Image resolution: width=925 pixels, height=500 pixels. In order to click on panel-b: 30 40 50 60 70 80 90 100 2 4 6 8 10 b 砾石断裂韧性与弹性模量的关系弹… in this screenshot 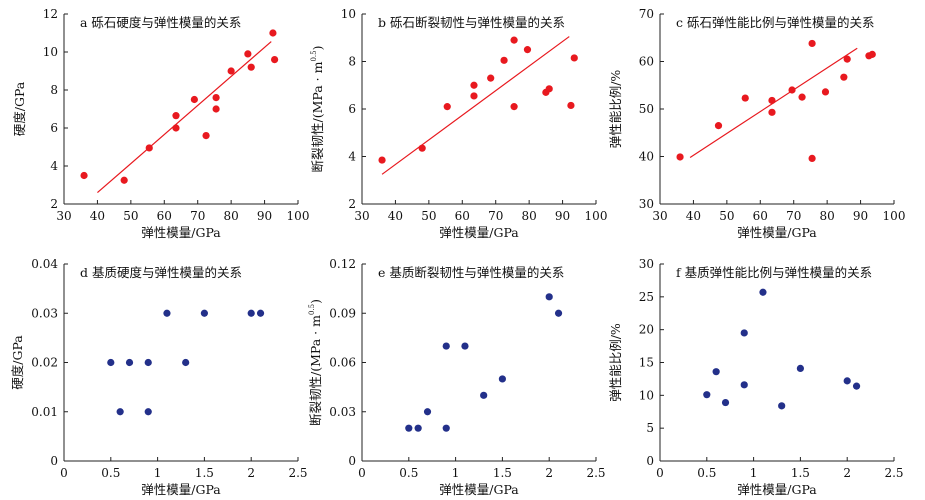, I will do `click(458, 123)`.